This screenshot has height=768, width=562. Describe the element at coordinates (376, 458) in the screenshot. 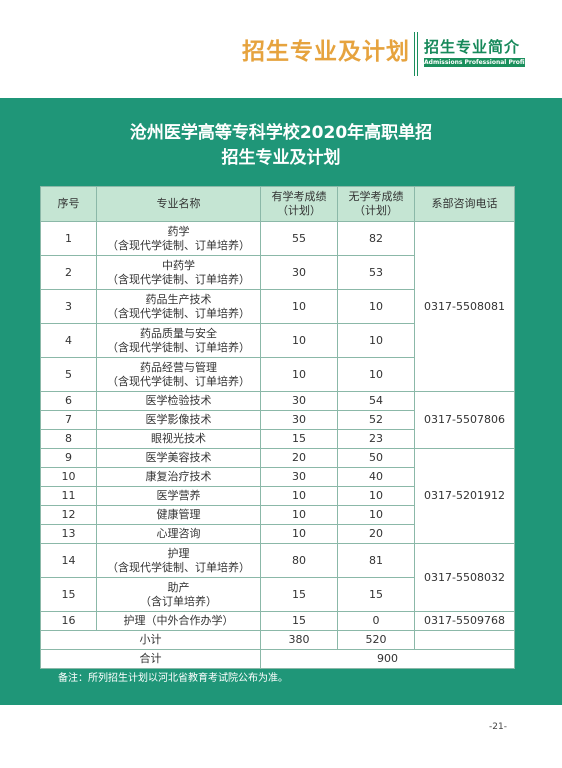

I see `cell-without-score: 50` at that location.